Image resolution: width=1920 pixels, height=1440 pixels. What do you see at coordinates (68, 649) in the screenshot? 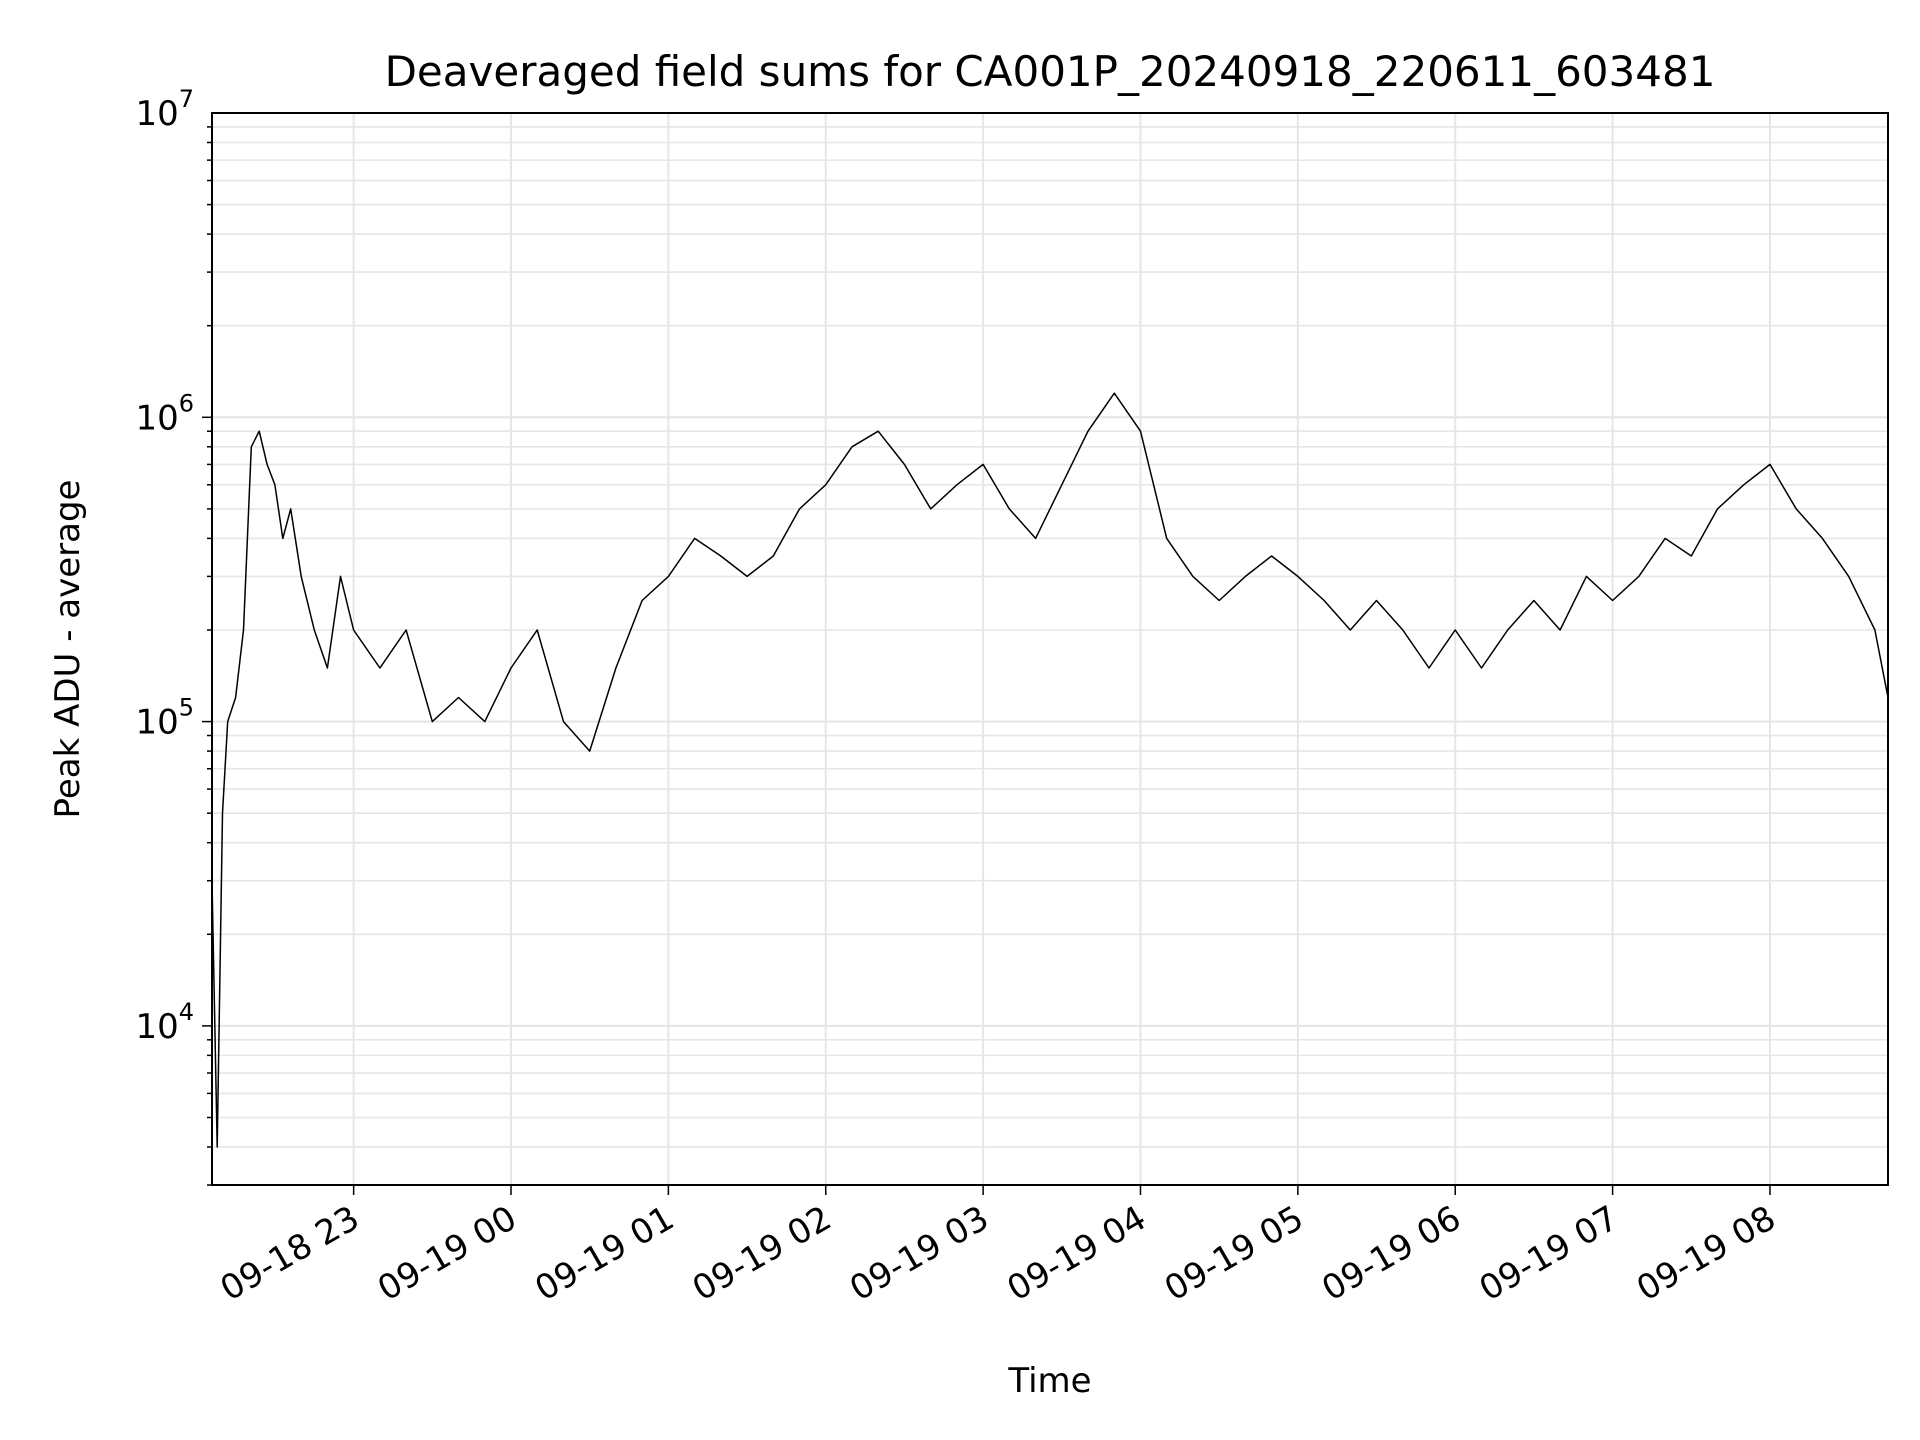
I see `y-axis-label: Peak ADU - average` at bounding box center [68, 649].